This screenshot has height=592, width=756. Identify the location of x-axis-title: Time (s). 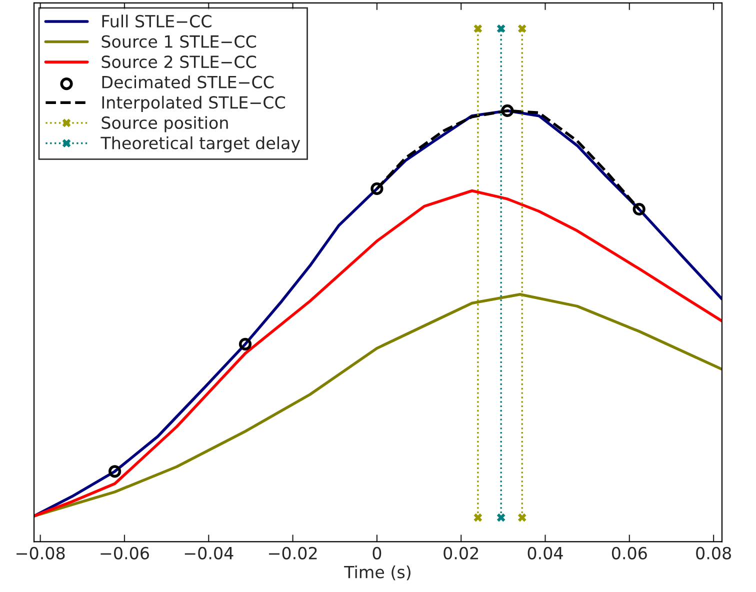
(377, 572).